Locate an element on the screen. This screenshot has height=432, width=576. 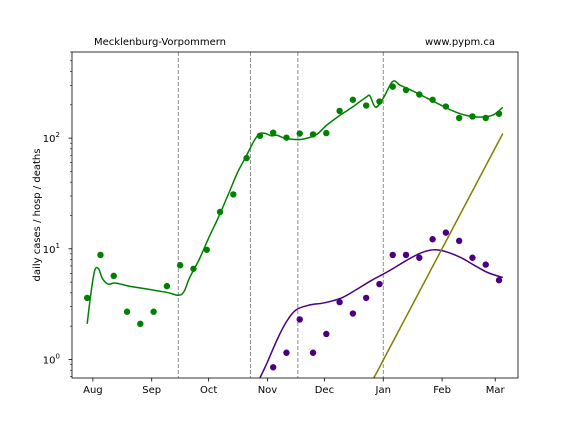
y-axis: 10⁰ 10¹ 10² is located at coordinates (57, 214).